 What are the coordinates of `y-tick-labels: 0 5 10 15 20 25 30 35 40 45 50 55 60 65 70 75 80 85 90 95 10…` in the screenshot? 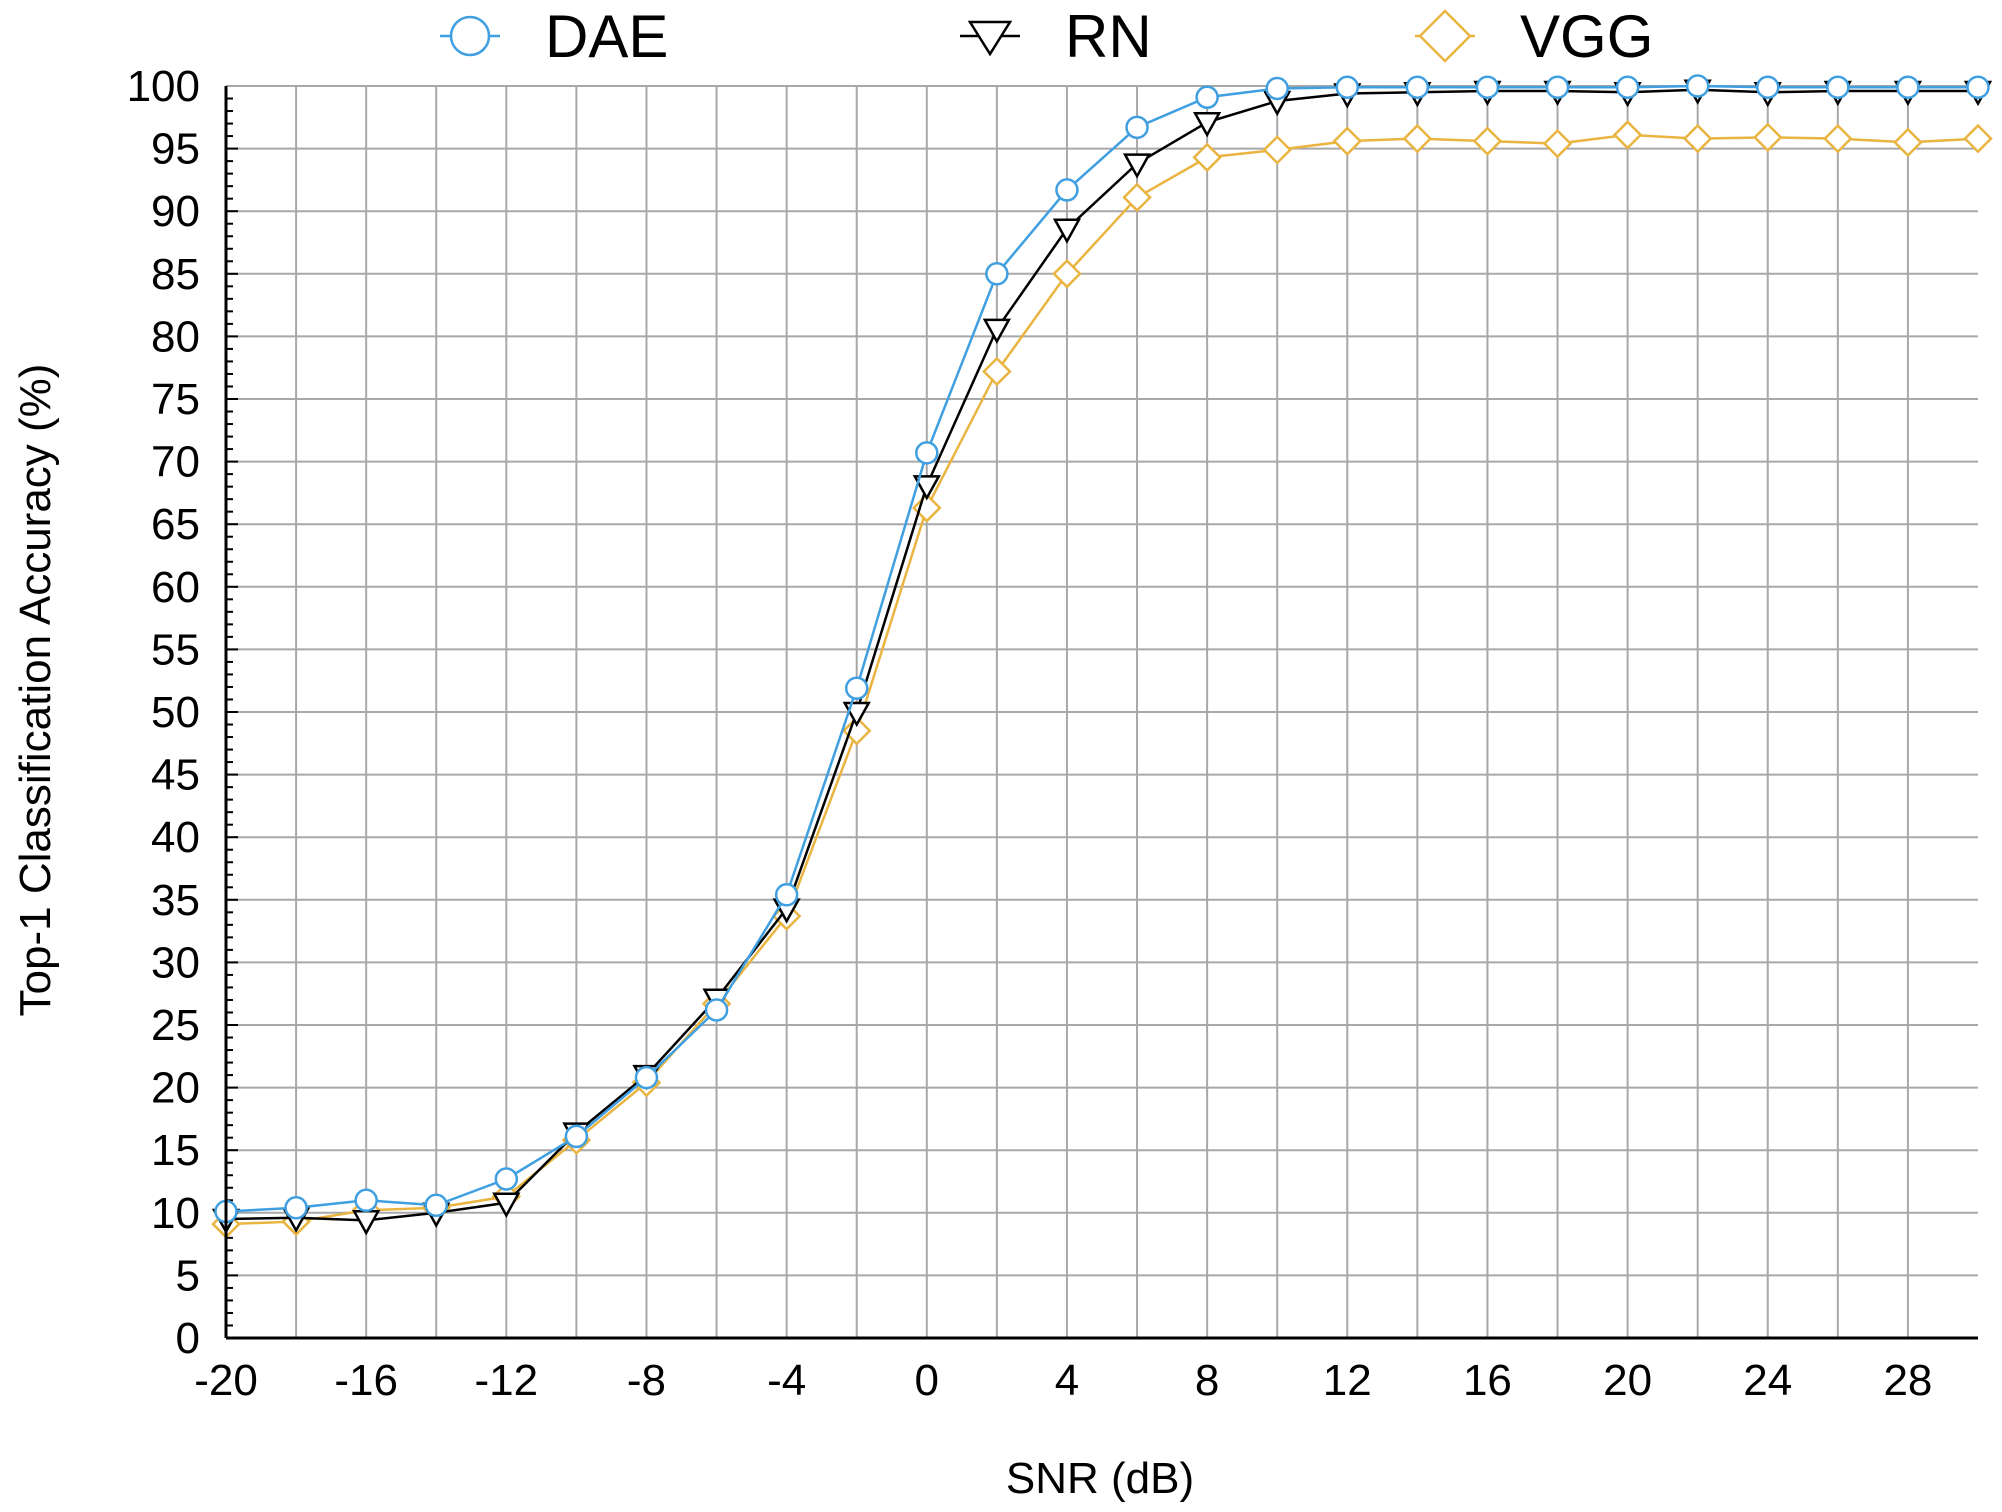 It's located at (163, 712).